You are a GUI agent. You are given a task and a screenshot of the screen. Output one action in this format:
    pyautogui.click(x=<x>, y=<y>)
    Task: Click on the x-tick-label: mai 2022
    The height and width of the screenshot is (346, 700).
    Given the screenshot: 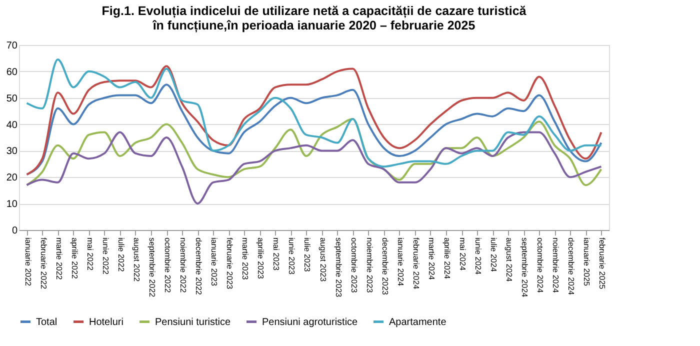 What is the action you would take?
    pyautogui.click(x=89, y=254)
    